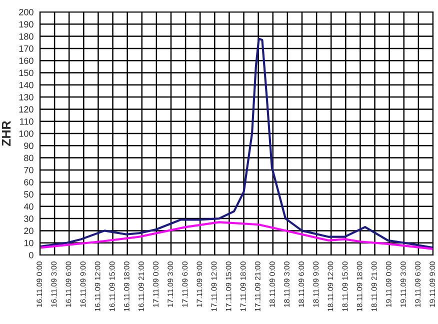 The image size is (438, 324). Describe the element at coordinates (29, 243) in the screenshot. I see `y-tick-label: 10` at that location.